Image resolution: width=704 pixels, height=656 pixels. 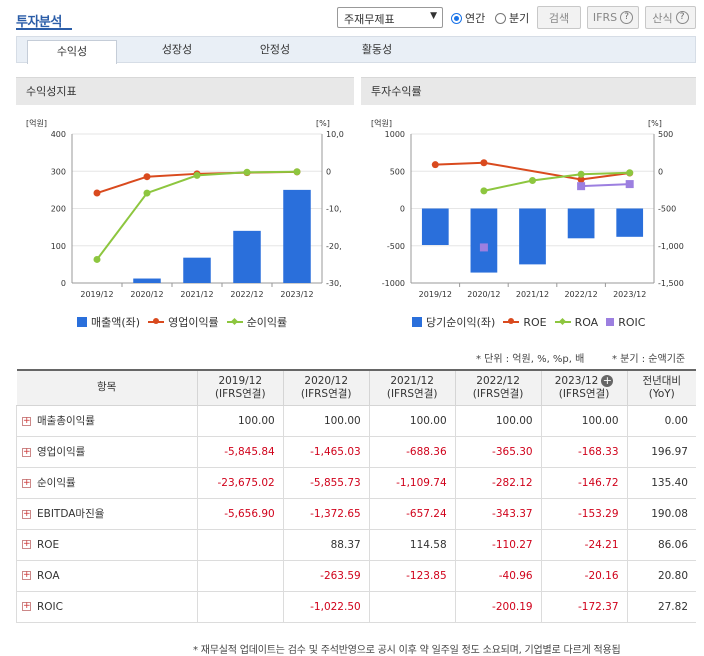 I want to click on report-select: 주재무제표 ▼, so click(x=390, y=17).